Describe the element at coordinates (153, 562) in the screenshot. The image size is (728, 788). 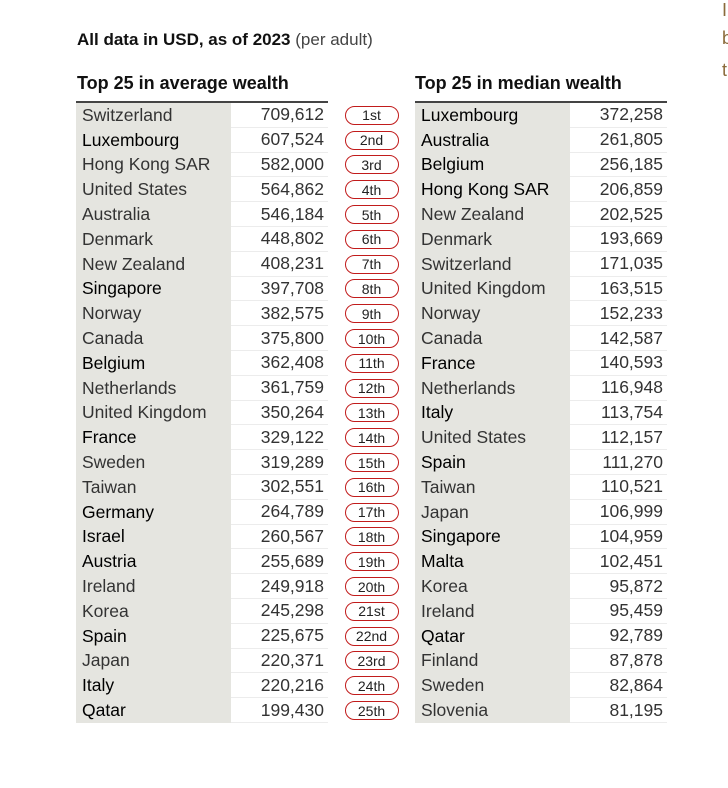
I see `country-cell: Austria` at that location.